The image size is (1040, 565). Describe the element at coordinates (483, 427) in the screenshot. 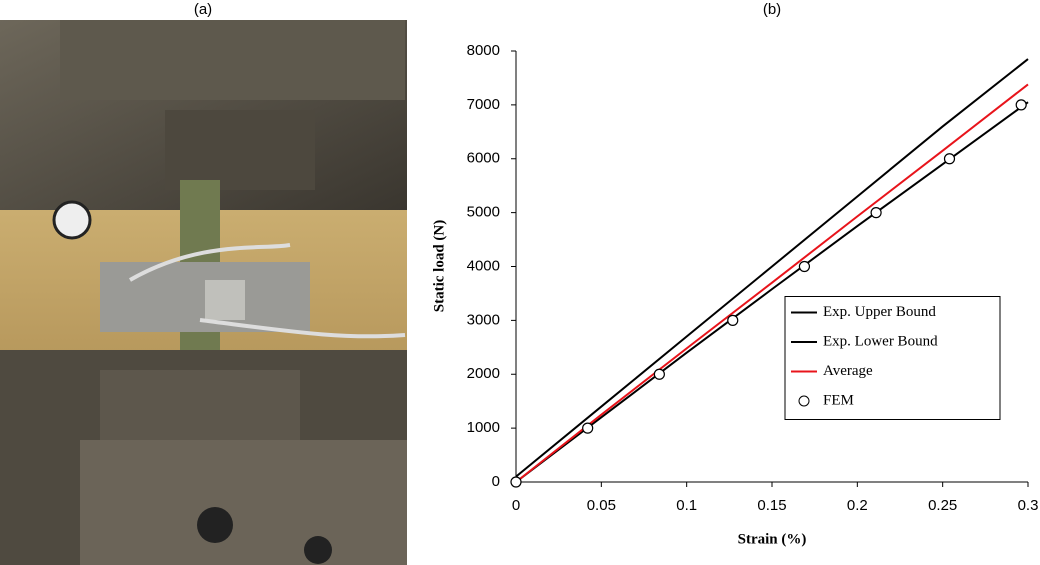

I see `y-tick-label: 1000` at that location.